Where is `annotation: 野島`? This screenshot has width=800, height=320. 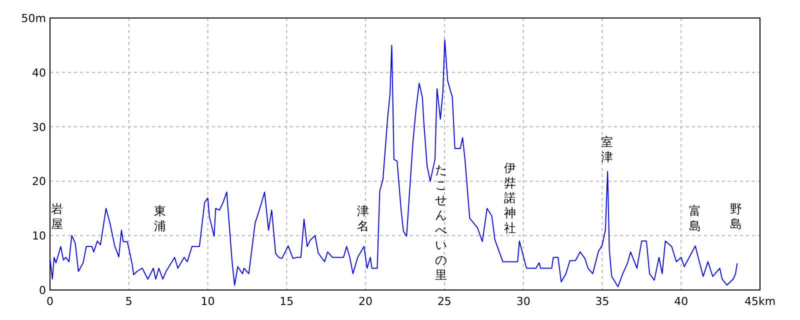 annotation: 野島 is located at coordinates (736, 216).